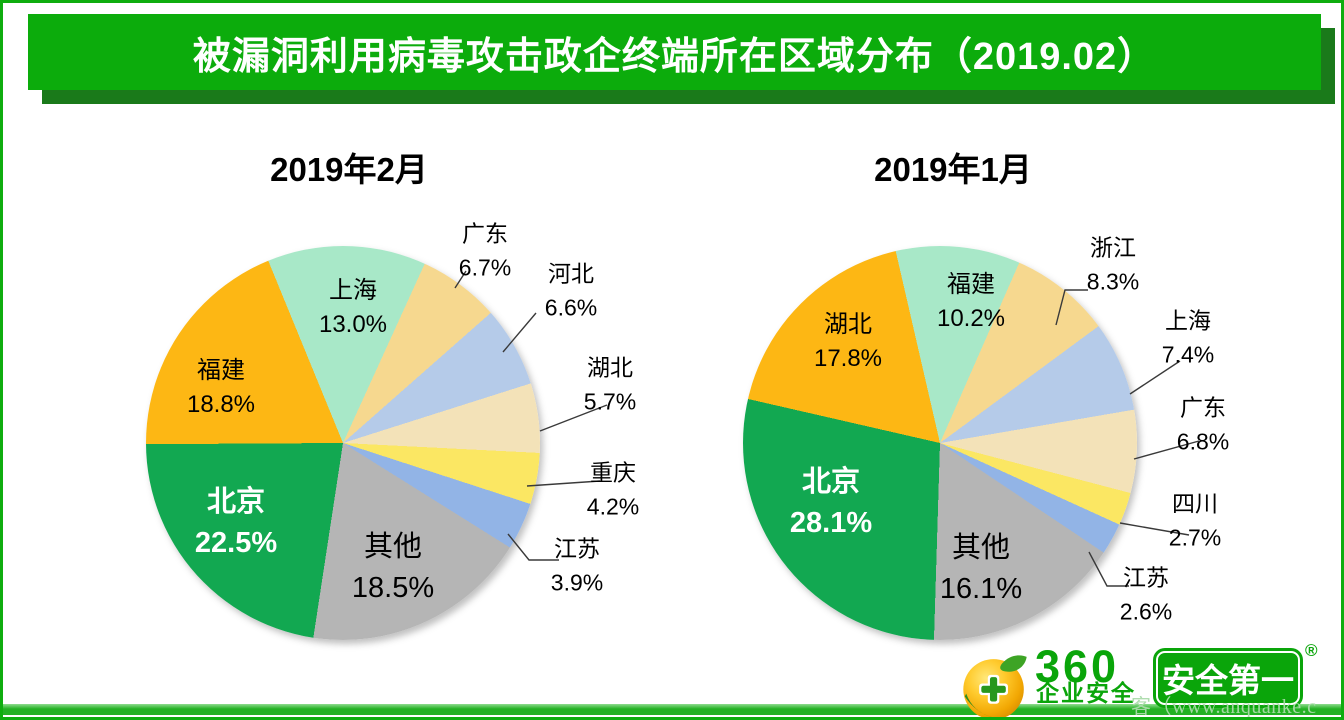 The width and height of the screenshot is (1344, 720). Describe the element at coordinates (971, 301) in the screenshot. I see `pie-slice-label-福建: 福建 10.2%` at that location.